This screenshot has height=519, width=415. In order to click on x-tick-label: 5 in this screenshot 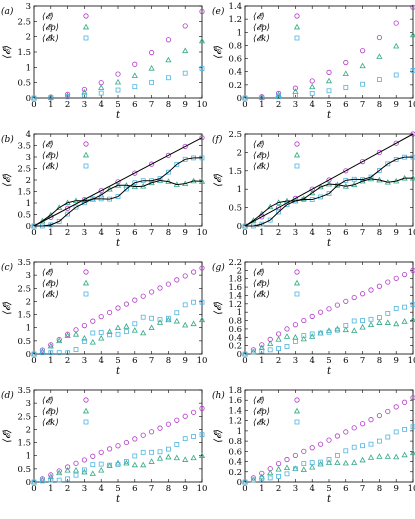, I will do `click(328, 105)`.